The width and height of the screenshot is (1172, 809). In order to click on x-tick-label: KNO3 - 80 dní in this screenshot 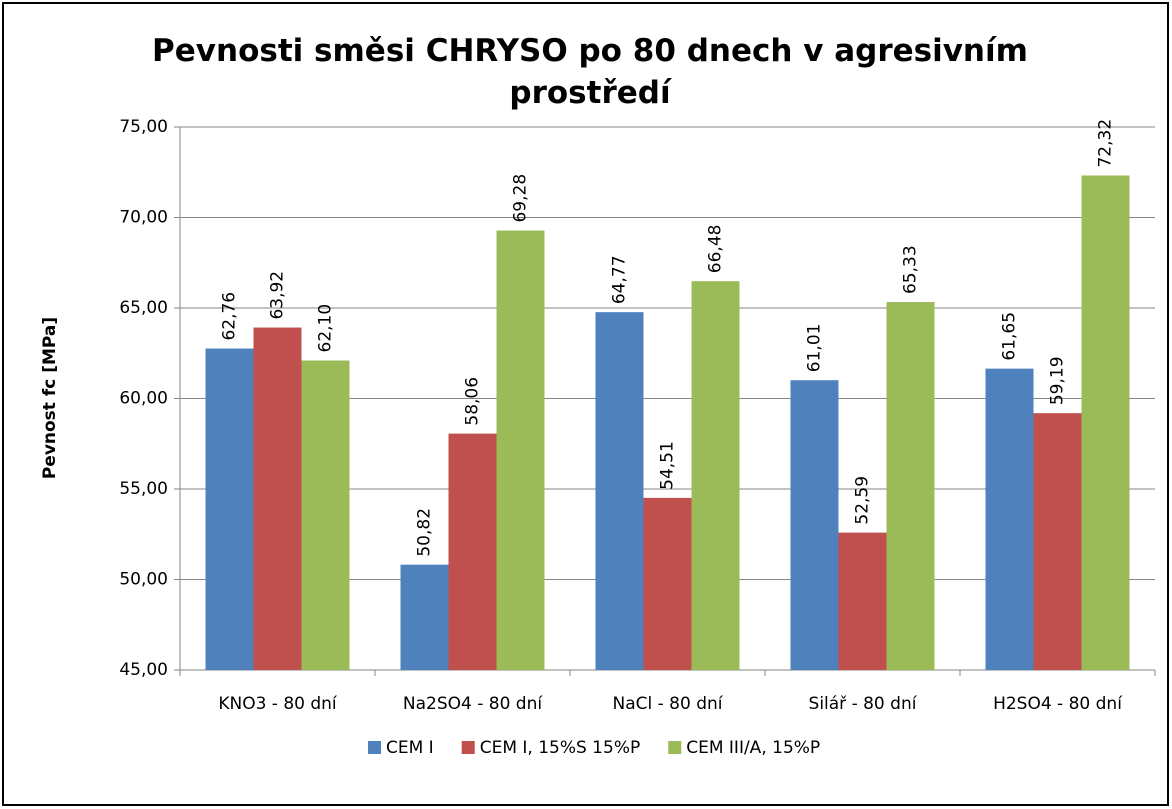, I will do `click(278, 704)`.